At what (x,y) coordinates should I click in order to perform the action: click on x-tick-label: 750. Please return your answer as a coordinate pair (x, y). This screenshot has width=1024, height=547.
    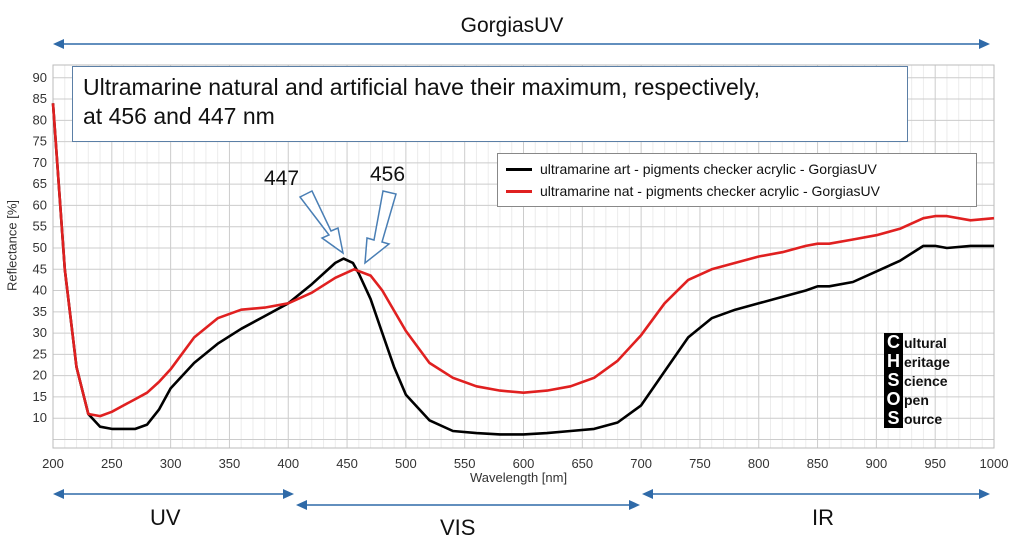
    Looking at the image, I should click on (700, 463).